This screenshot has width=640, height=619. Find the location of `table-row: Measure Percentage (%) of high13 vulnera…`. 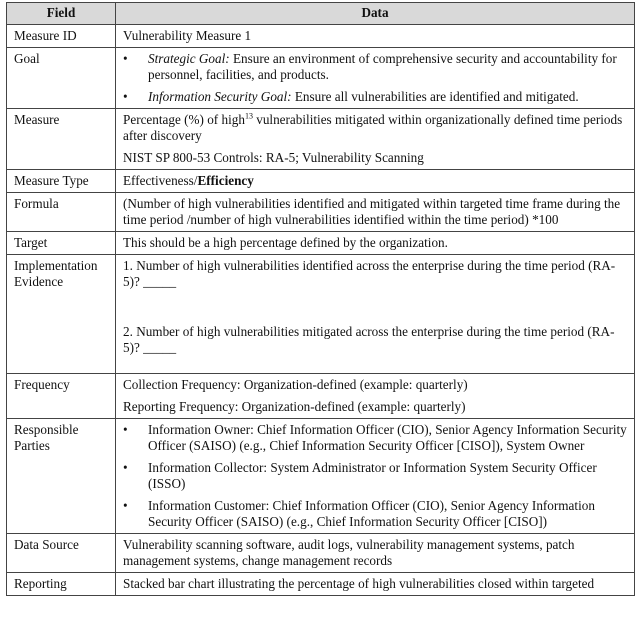

table-row: Measure Percentage (%) of high13 vulnera… is located at coordinates (320, 139).